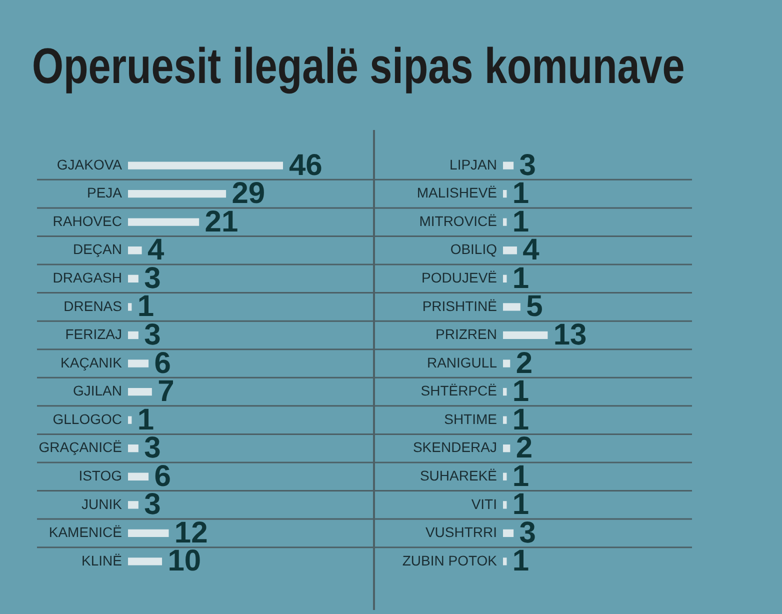 Image resolution: width=782 pixels, height=614 pixels. Describe the element at coordinates (104, 192) in the screenshot. I see `y-tick-label: PEJA` at that location.